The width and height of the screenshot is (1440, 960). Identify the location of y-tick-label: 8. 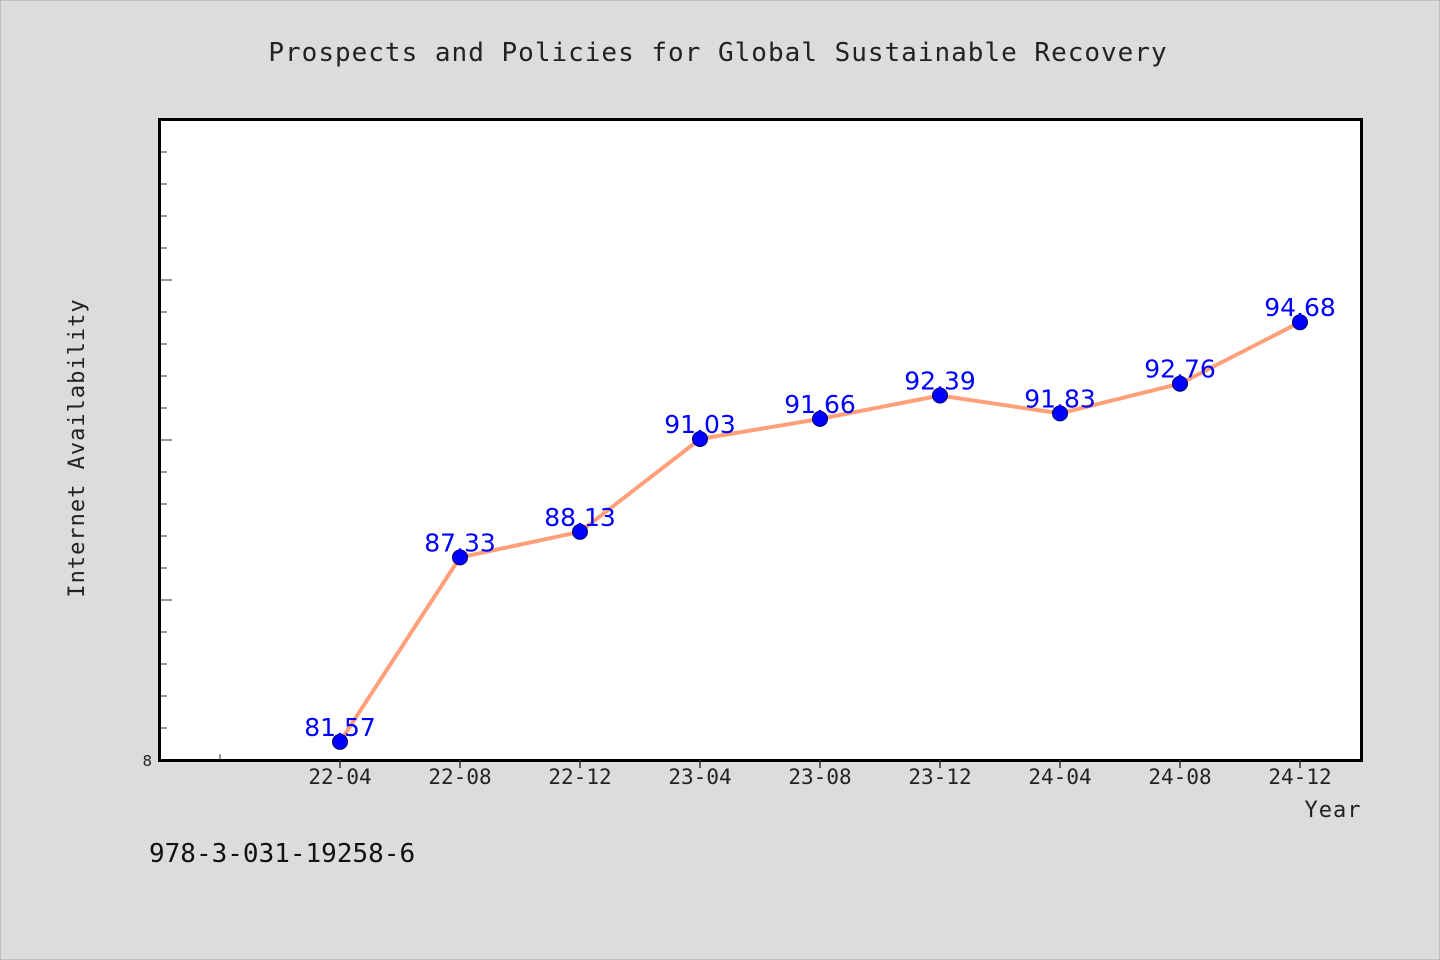
(147, 761).